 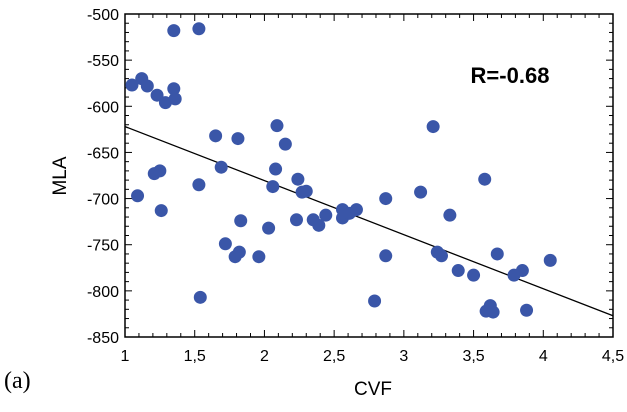 What do you see at coordinates (103, 153) in the screenshot?
I see `y-tick-label: -650` at bounding box center [103, 153].